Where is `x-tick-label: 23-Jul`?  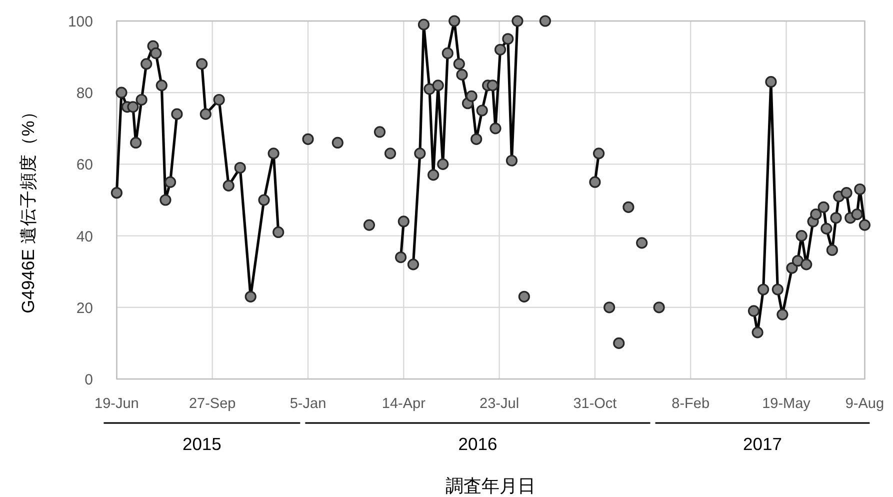 x-tick-label: 23-Jul is located at coordinates (500, 404).